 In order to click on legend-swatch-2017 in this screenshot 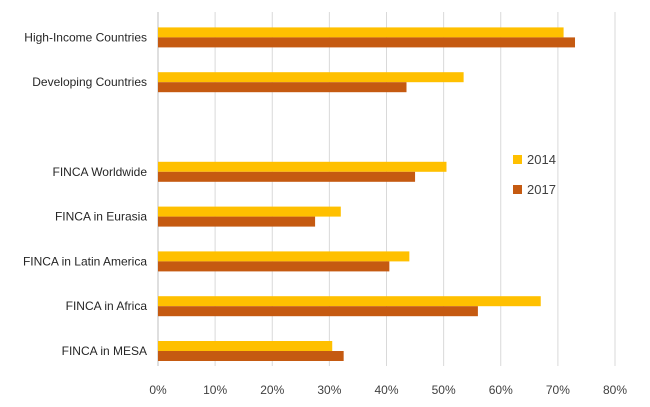, I will do `click(517, 189)`.